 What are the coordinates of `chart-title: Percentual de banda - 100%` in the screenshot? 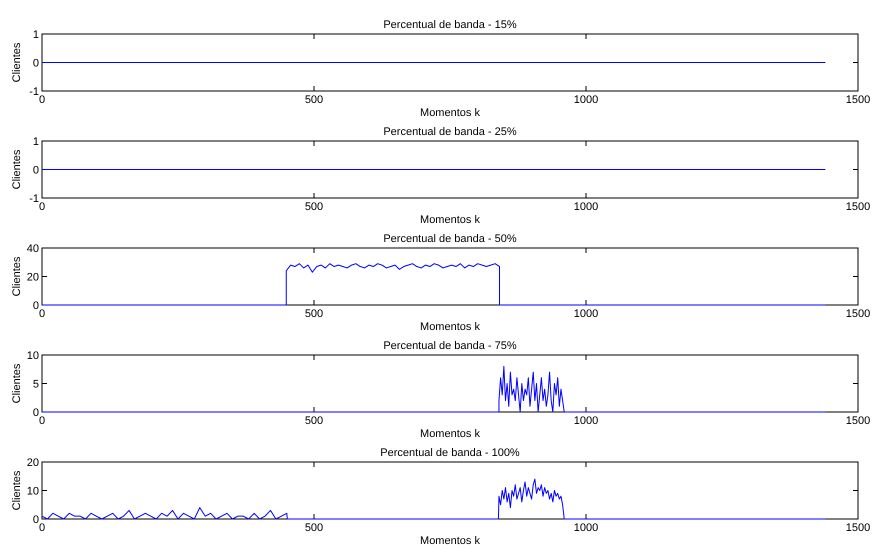 It's located at (450, 453).